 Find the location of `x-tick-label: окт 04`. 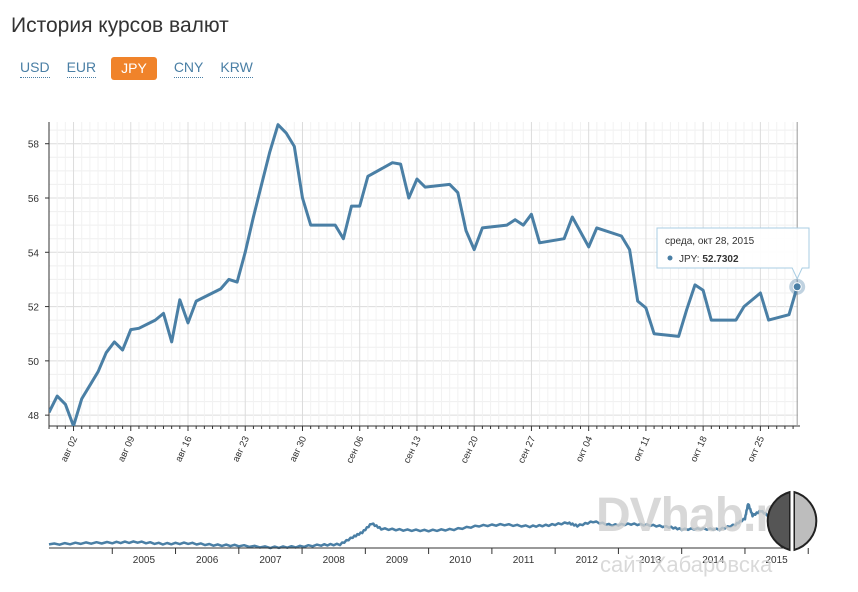

x-tick-label: окт 04 is located at coordinates (584, 449).